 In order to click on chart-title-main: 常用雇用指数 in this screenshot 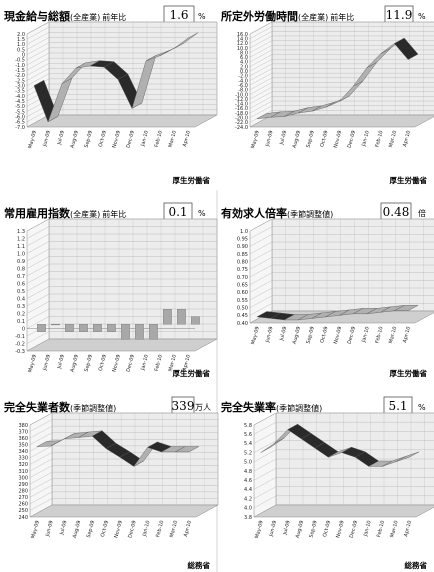, I will do `click(37, 213)`.